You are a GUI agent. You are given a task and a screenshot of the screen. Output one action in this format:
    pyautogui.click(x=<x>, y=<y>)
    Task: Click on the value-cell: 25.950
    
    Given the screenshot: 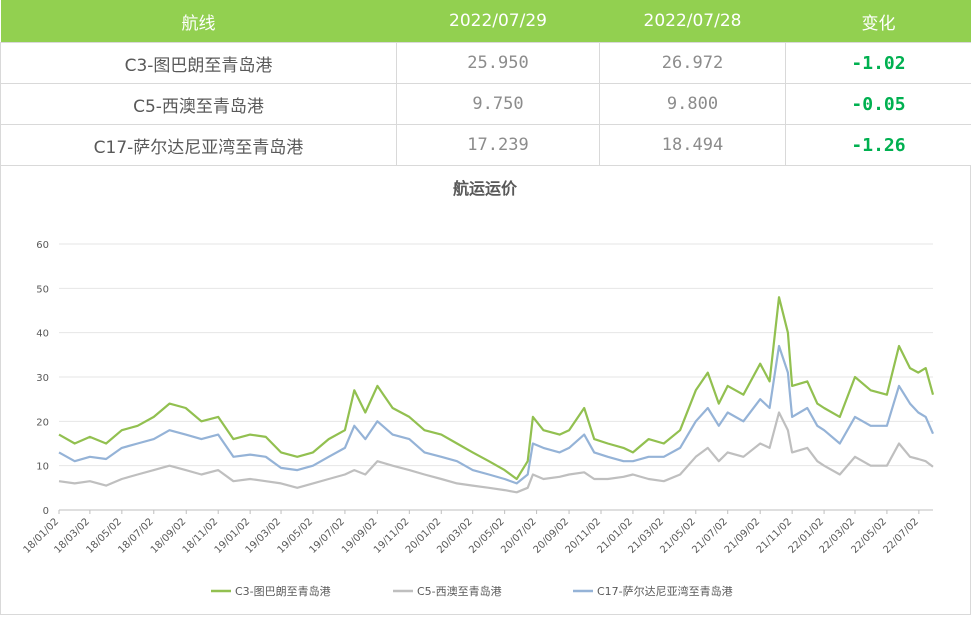 What is the action you would take?
    pyautogui.click(x=498, y=63)
    